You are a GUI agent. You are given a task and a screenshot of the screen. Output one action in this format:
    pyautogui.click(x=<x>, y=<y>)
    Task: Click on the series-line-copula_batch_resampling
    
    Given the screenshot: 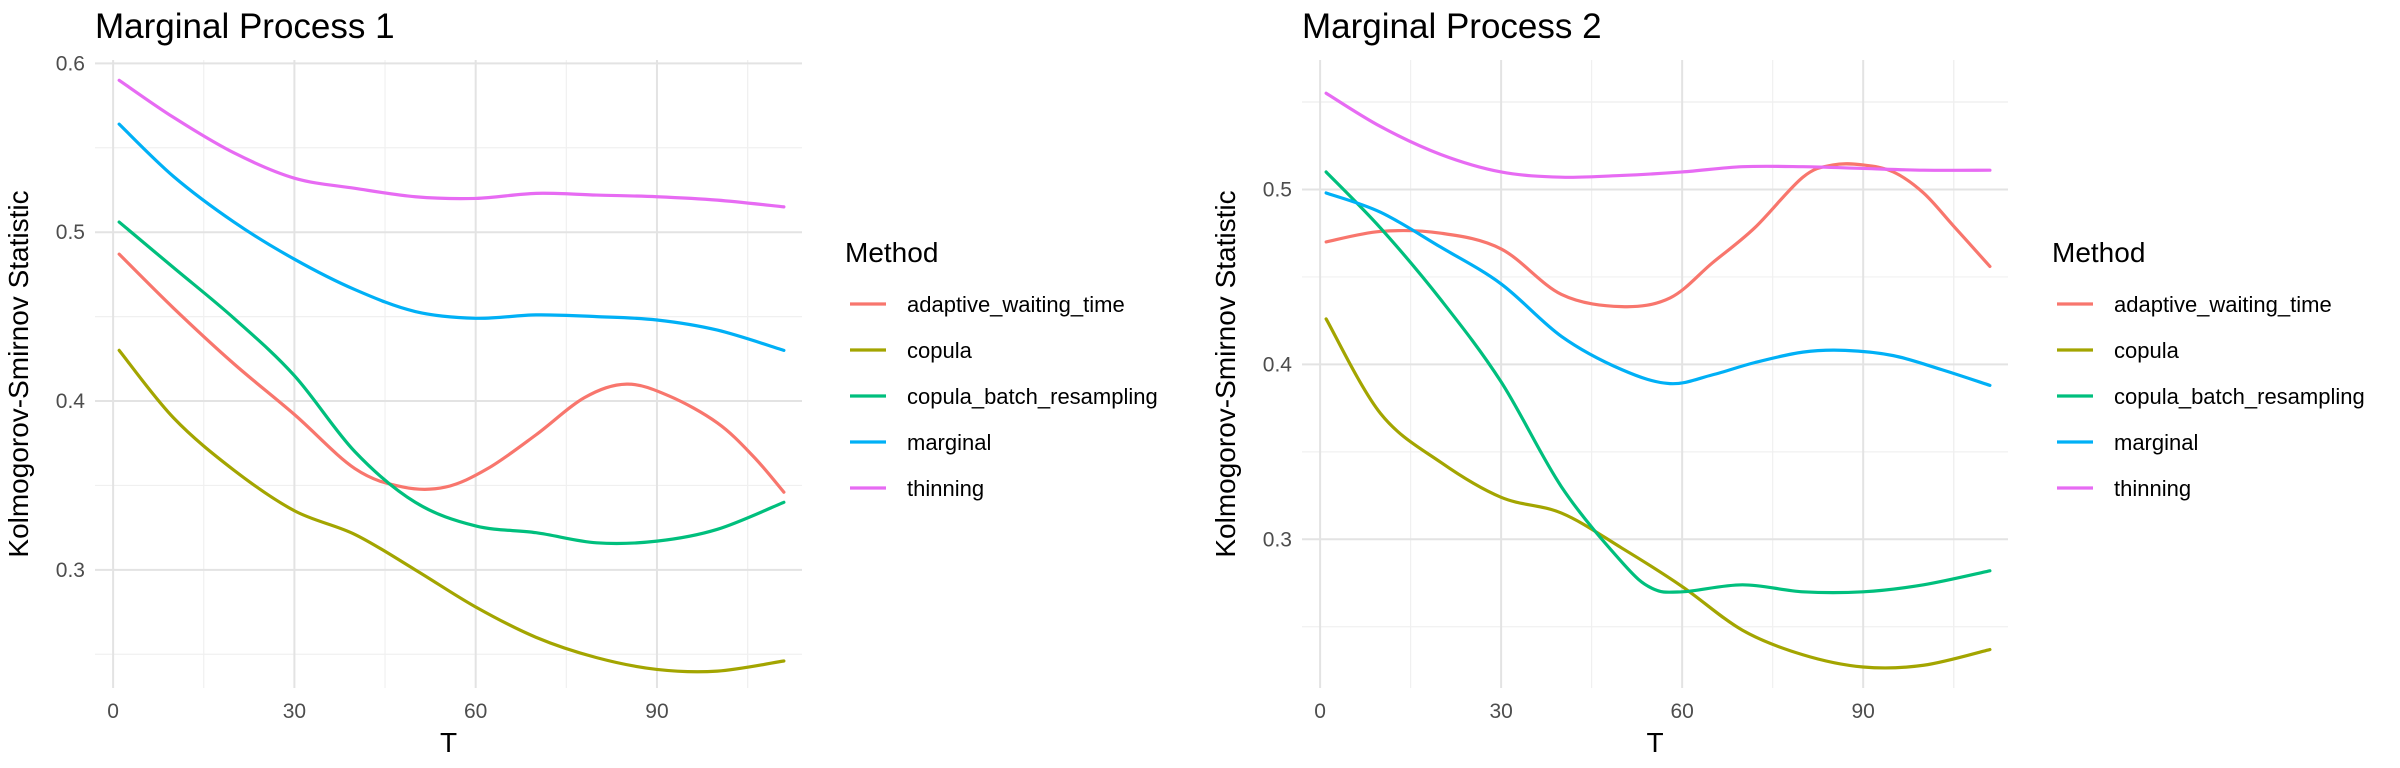 What is the action you would take?
    pyautogui.click(x=451, y=383)
    